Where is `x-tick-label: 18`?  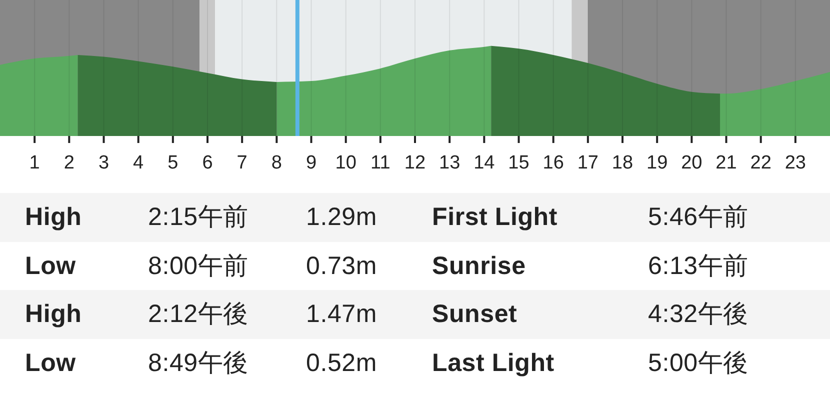 x-tick-label: 18 is located at coordinates (623, 163).